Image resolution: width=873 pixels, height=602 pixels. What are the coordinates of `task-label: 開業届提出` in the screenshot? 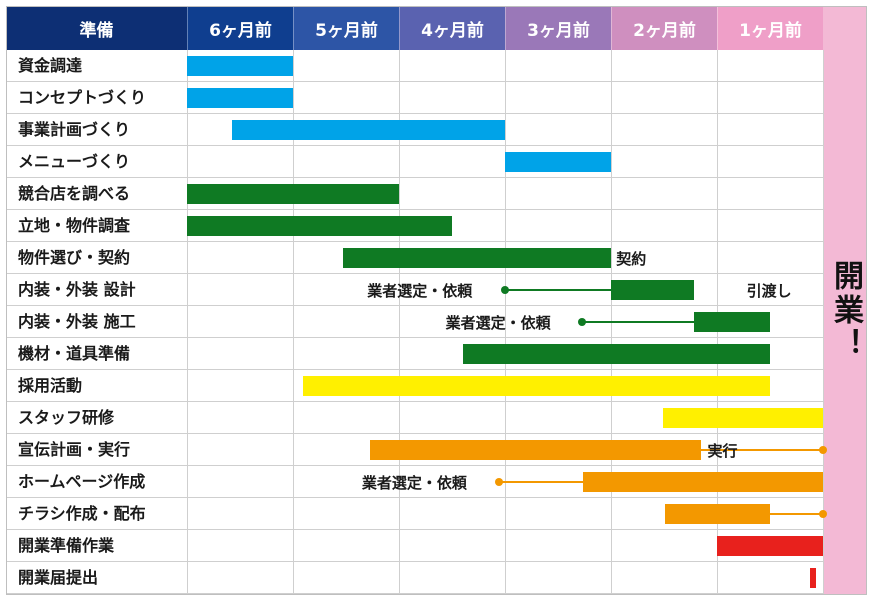 It's located at (58, 577).